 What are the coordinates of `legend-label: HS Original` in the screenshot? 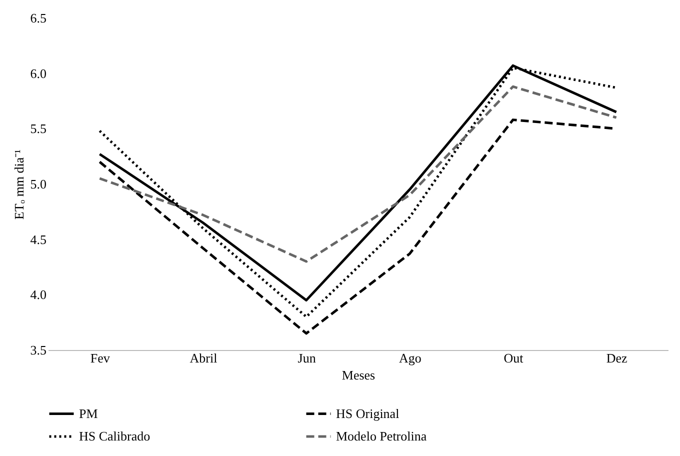 It's located at (368, 413).